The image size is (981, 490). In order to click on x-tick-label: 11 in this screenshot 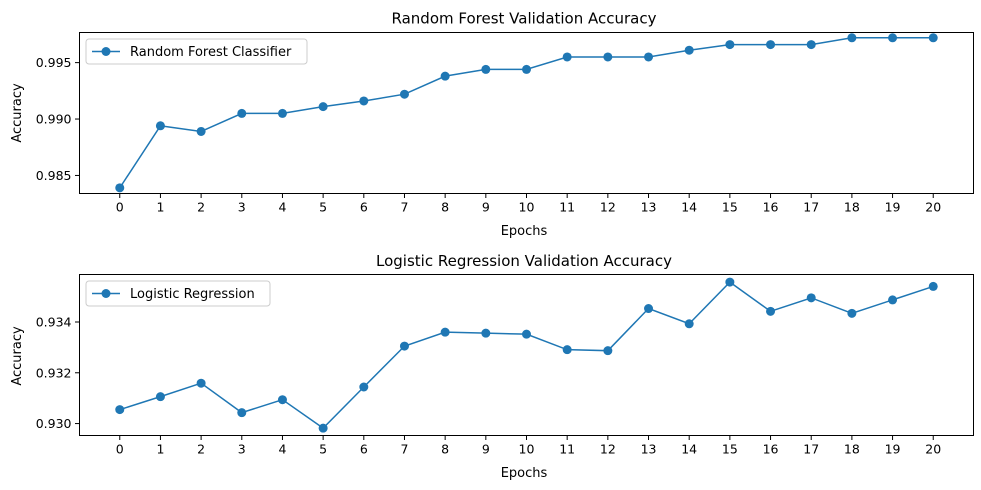, I will do `click(567, 207)`.